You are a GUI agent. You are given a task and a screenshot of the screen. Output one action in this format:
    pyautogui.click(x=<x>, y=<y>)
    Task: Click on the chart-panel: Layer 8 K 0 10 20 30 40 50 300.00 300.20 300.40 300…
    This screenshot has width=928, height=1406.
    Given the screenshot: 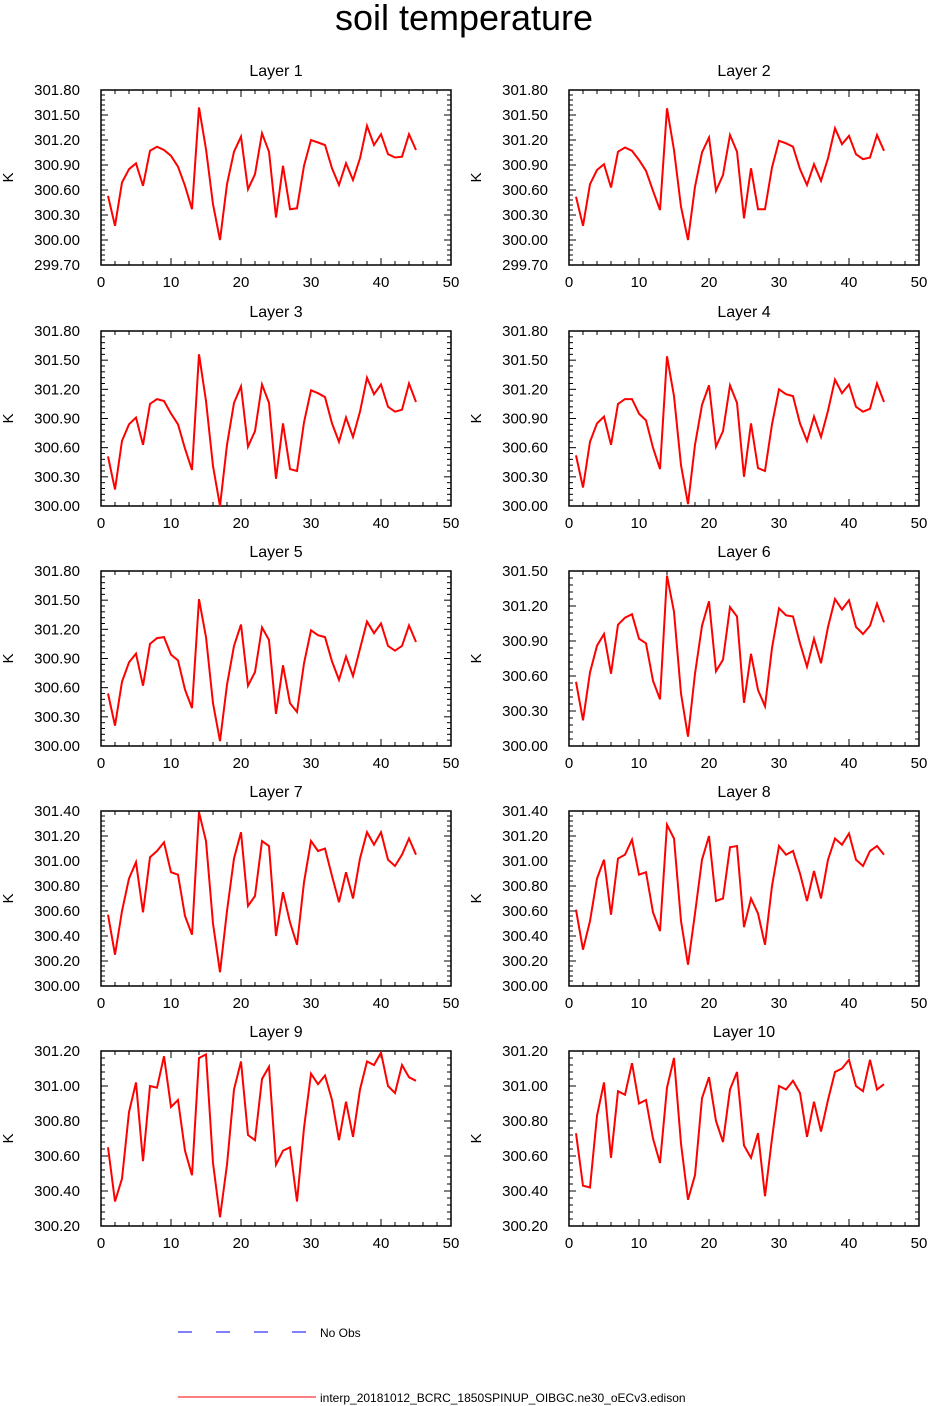 What is the action you would take?
    pyautogui.click(x=697, y=898)
    